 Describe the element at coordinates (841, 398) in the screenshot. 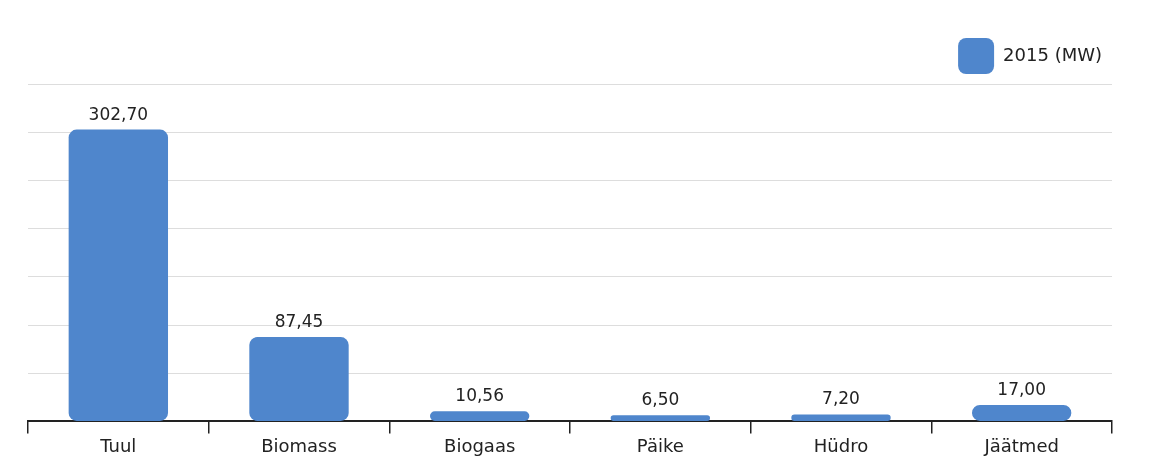

I see `data-label: 7,20` at that location.